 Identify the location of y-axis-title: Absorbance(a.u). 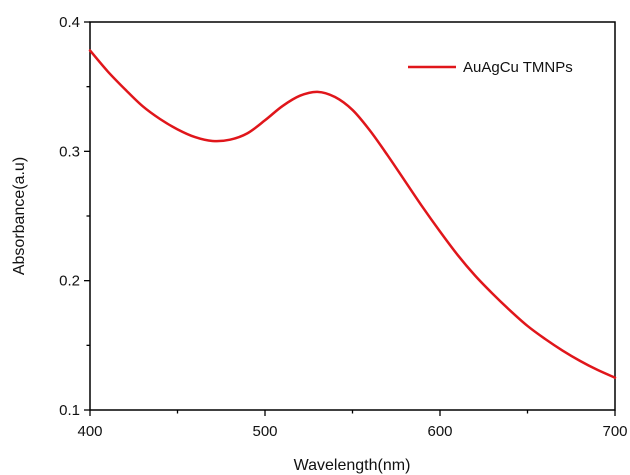
(19, 216).